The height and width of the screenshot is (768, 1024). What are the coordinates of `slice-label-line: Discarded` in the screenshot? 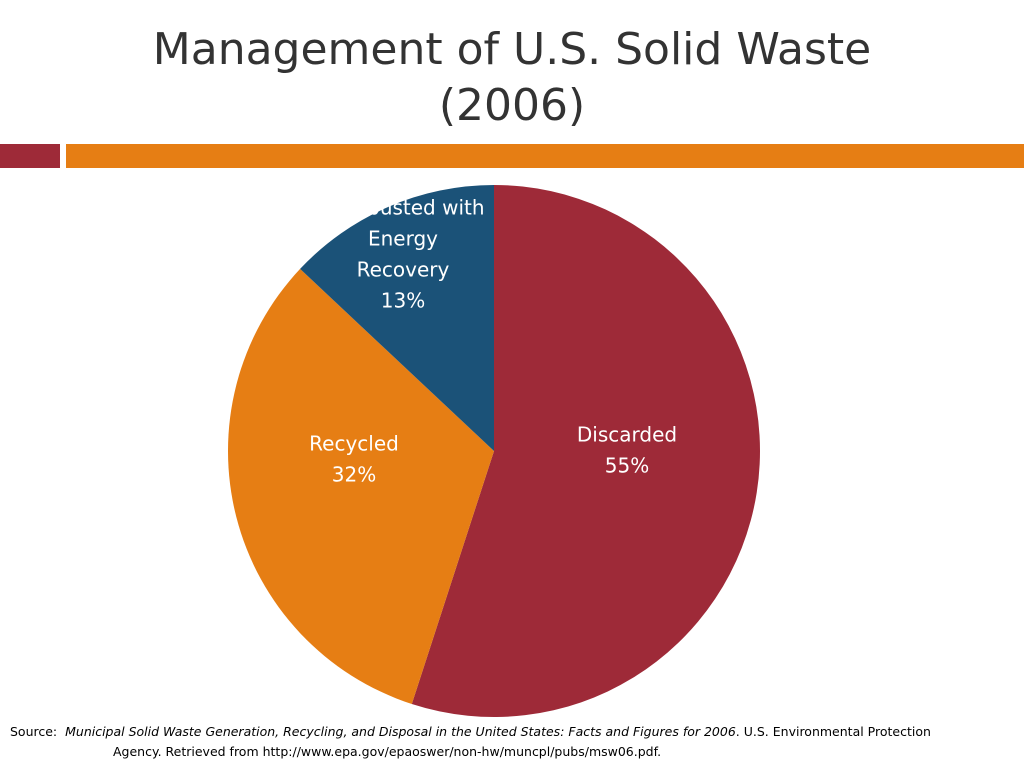 It's located at (627, 435).